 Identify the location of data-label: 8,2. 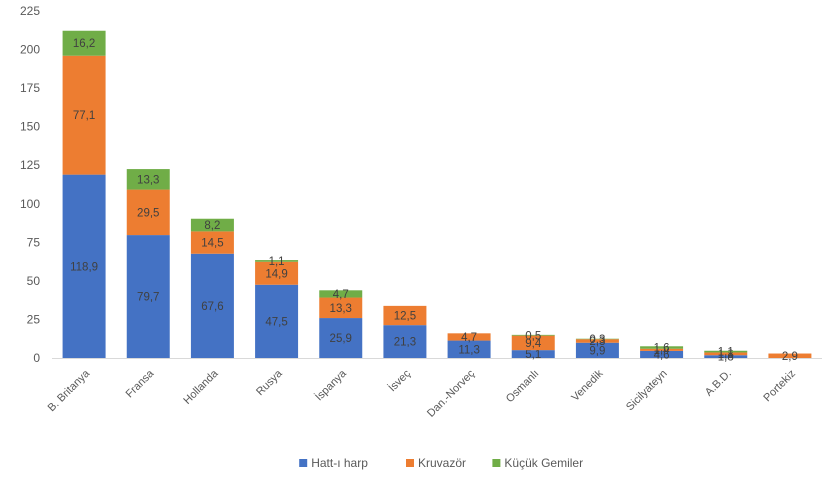
(212, 226).